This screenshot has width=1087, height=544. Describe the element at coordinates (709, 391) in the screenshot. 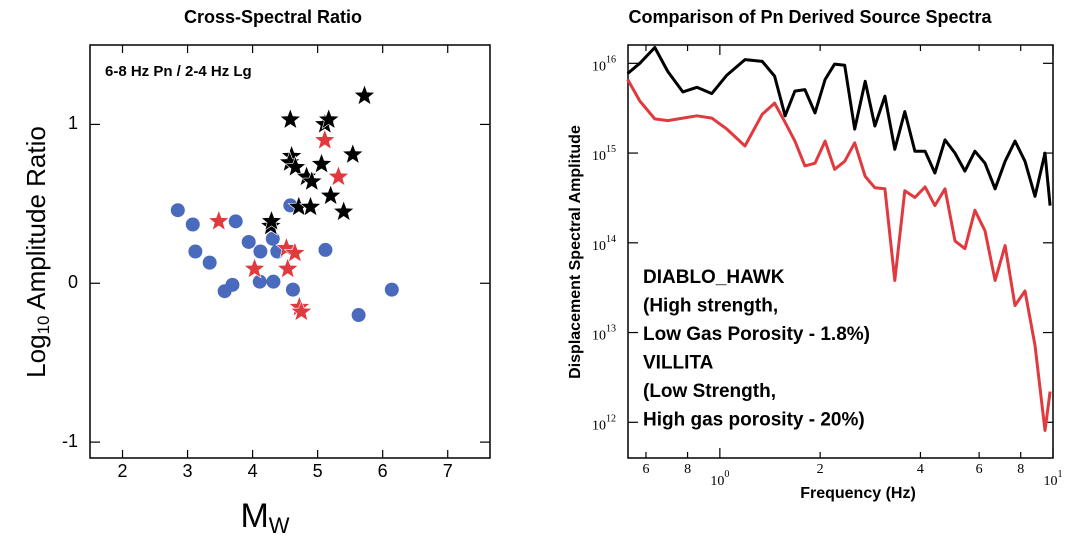

I see `legend-description: (Low Strength,` at that location.